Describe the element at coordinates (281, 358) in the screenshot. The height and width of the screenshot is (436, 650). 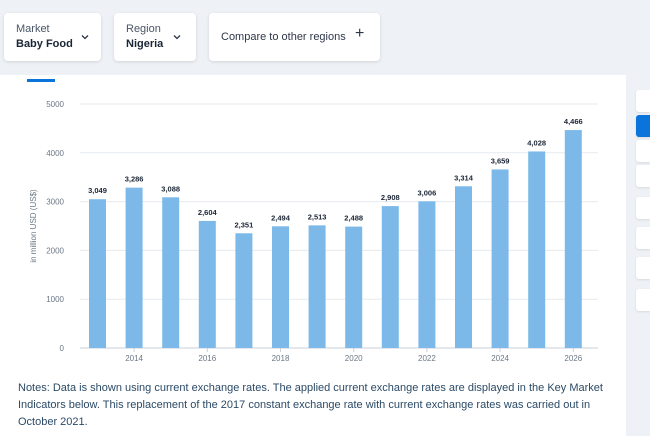
I see `x-tick-label: 2018` at that location.